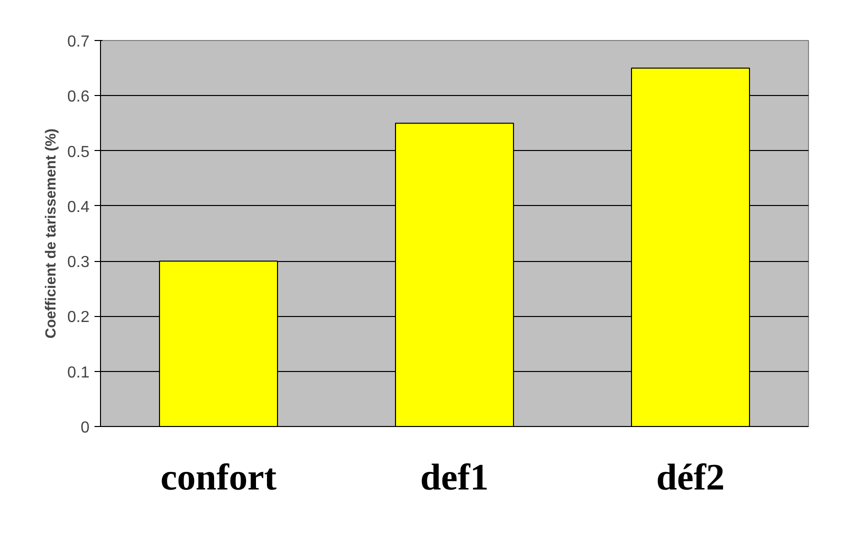  I want to click on y-tick-label: 0.7, so click(78, 42).